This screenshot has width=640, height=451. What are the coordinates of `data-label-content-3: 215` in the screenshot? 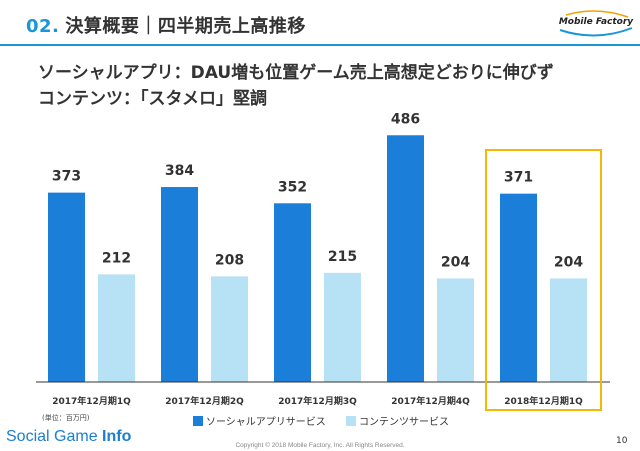 It's located at (342, 257).